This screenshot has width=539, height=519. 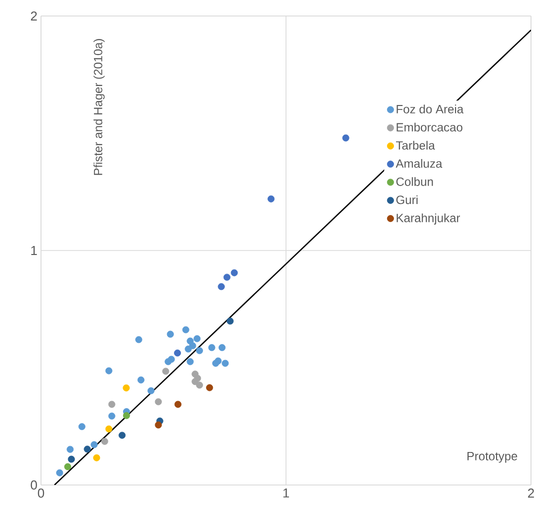 What do you see at coordinates (430, 109) in the screenshot?
I see `legend-label: Foz do Areia` at bounding box center [430, 109].